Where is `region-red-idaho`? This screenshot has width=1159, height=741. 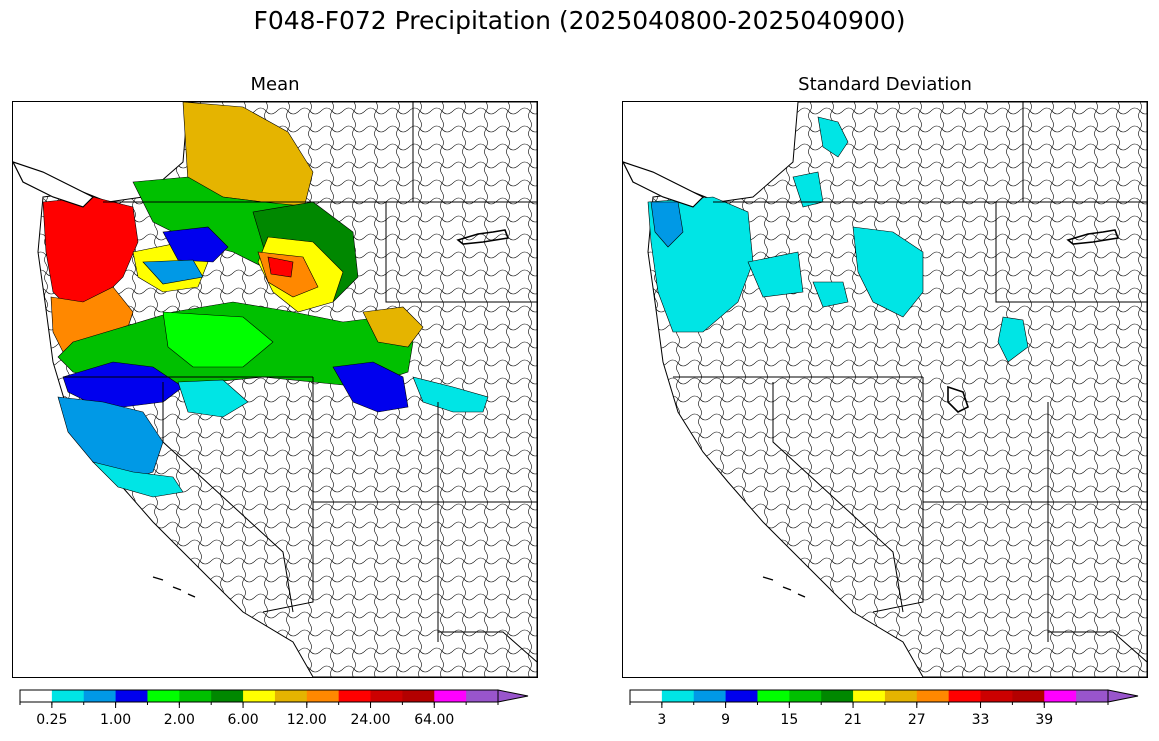 region-red-idaho is located at coordinates (280, 267).